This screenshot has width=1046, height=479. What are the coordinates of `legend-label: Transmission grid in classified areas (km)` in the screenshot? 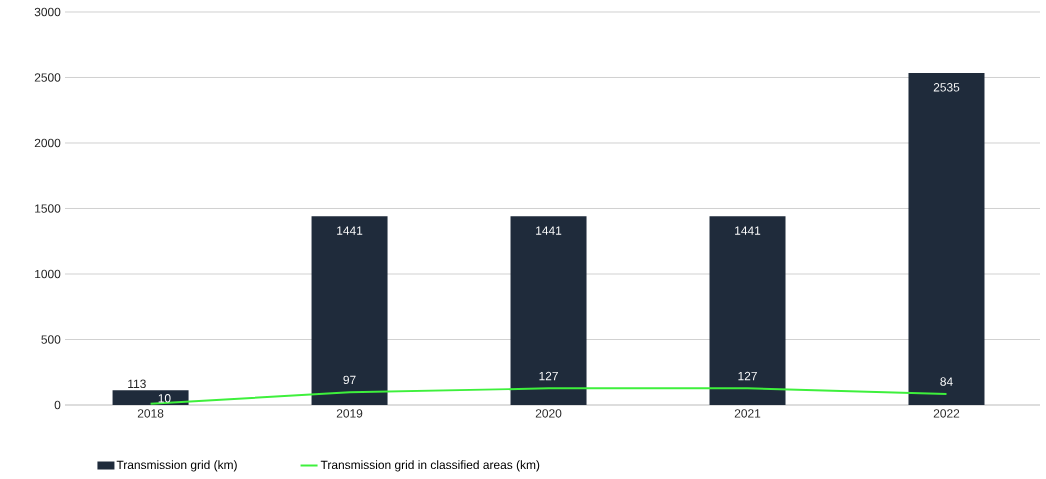 It's located at (430, 466).